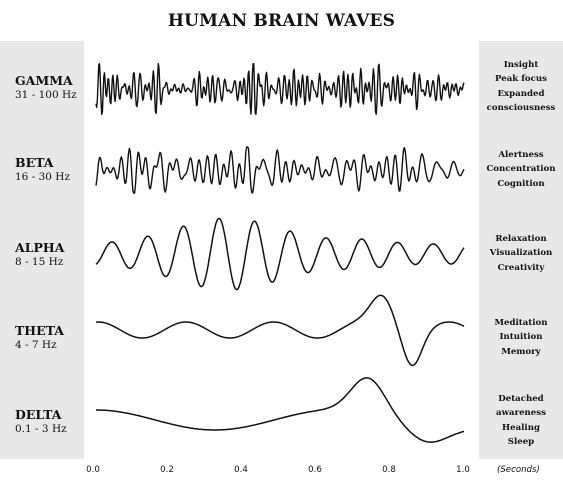 This screenshot has width=563, height=495. I want to click on x-tick-label: 0.0, so click(93, 470).